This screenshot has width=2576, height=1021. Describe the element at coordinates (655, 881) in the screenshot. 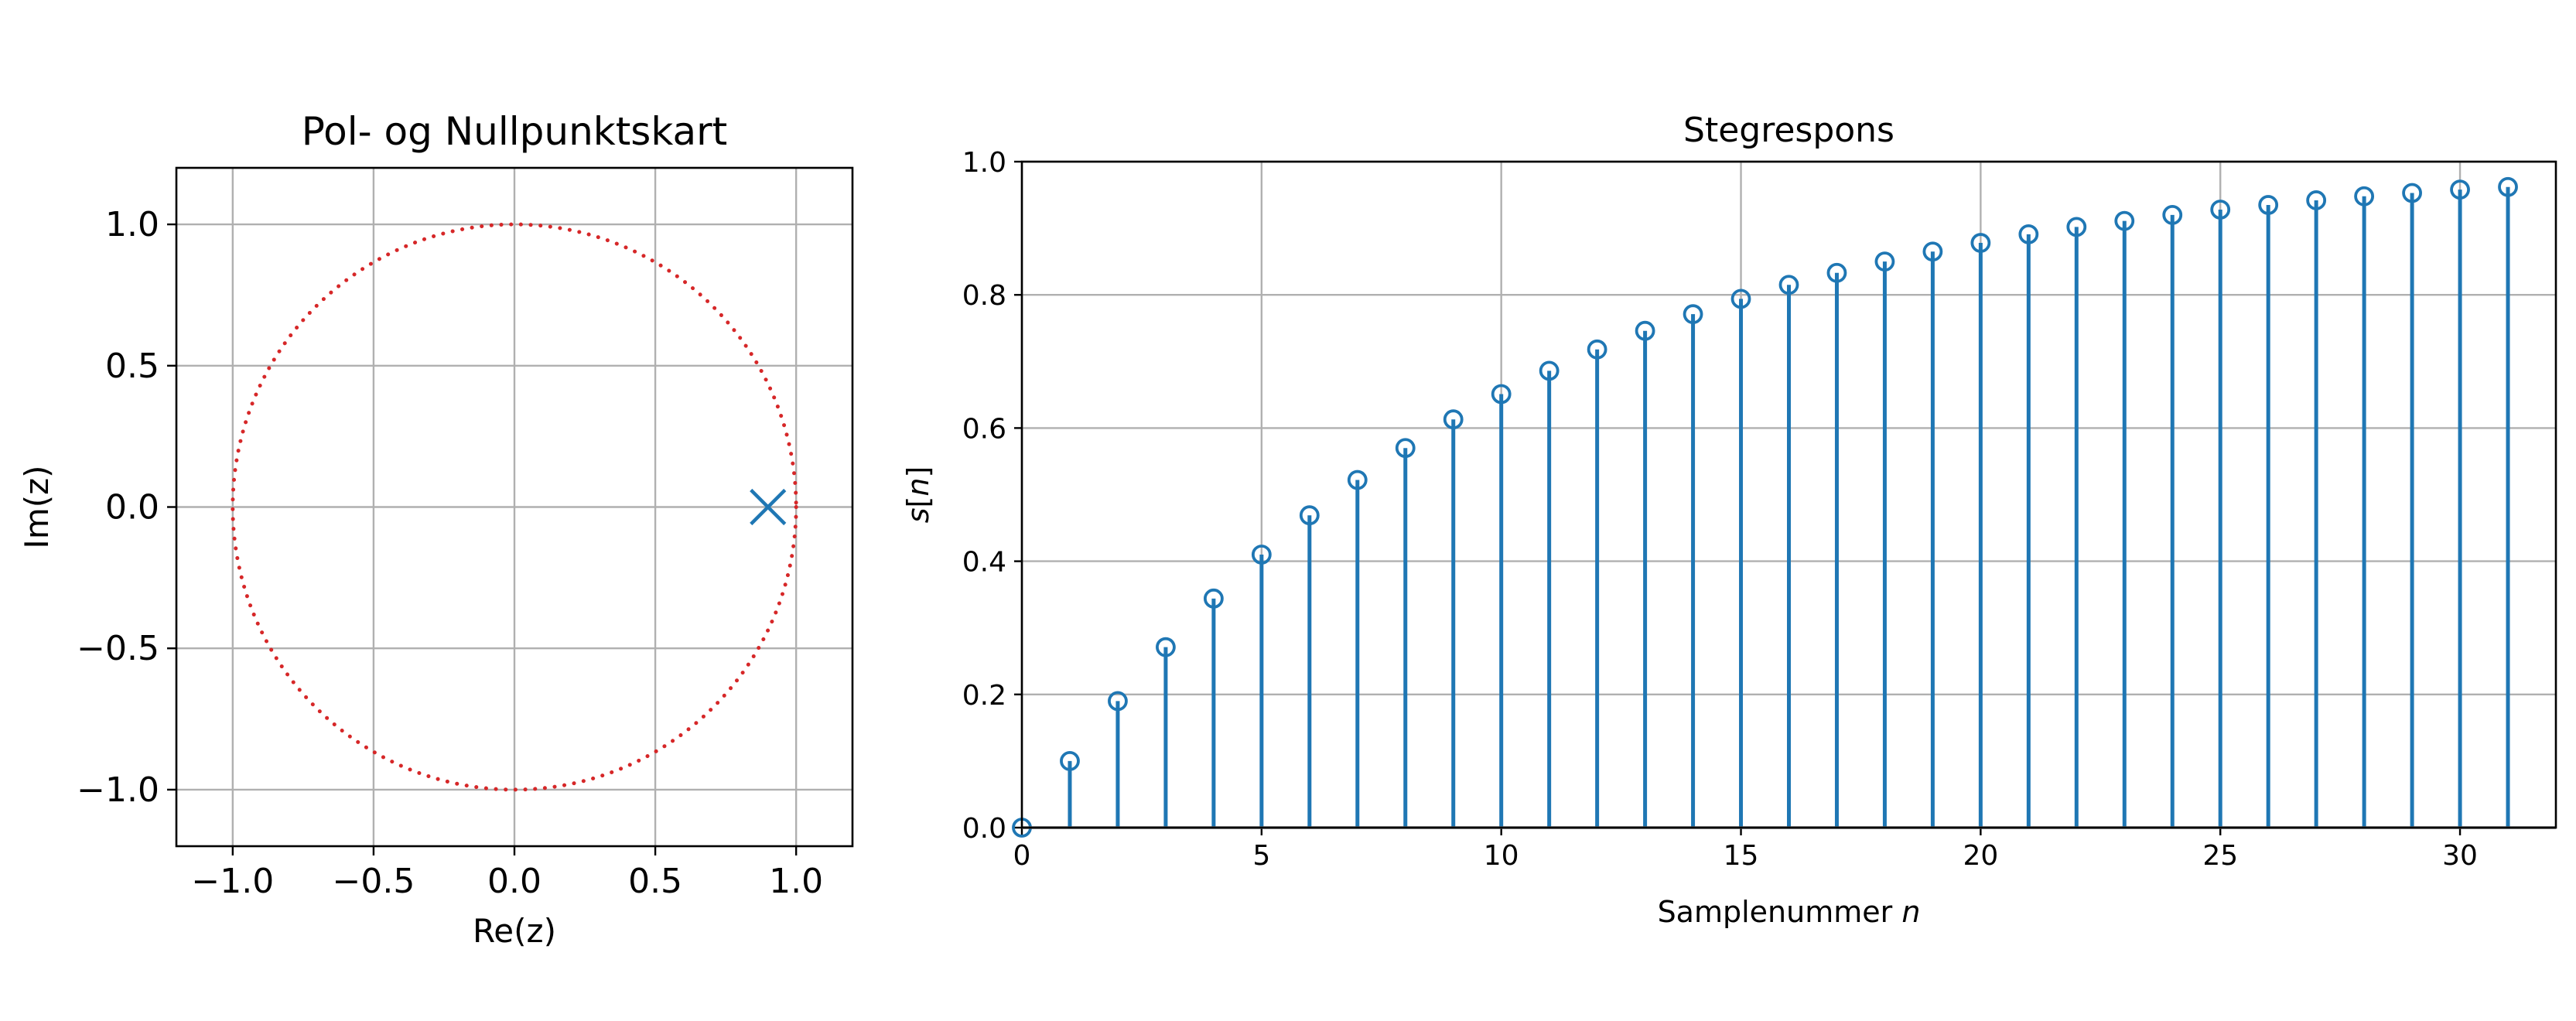

I see `pz-xtick-label: 0.5` at that location.